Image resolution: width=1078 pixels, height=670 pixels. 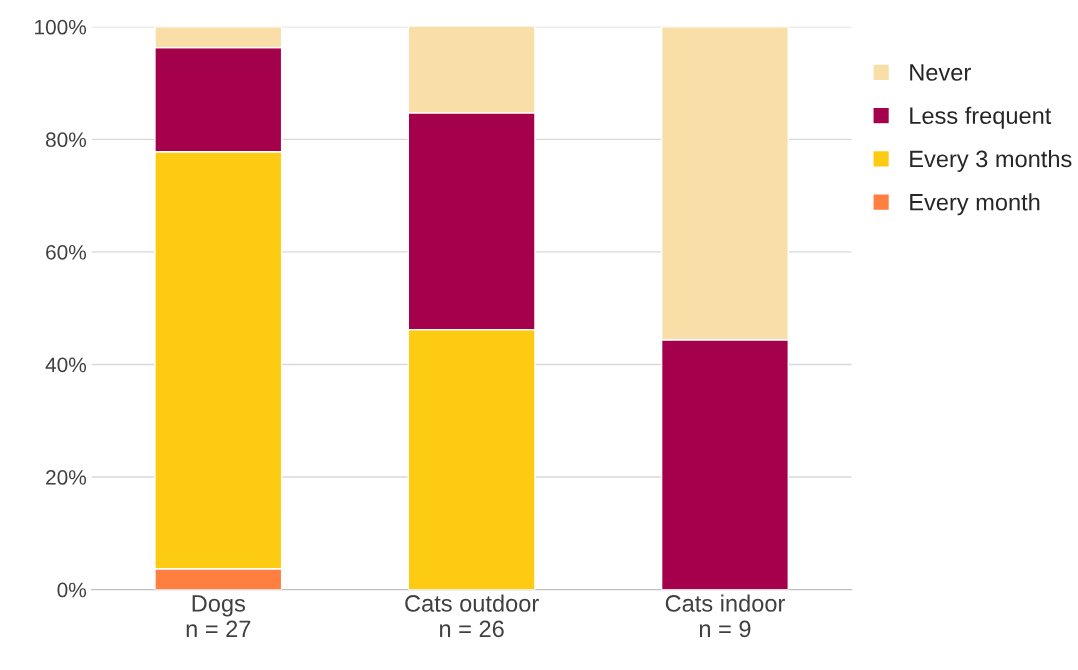 What do you see at coordinates (991, 160) in the screenshot?
I see `legend-label: Every 3 months` at bounding box center [991, 160].